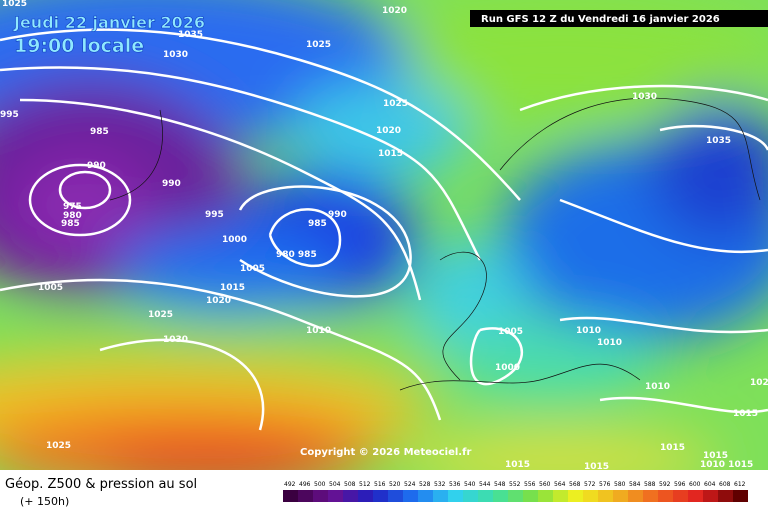 This screenshot has width=768, height=512. Describe the element at coordinates (545, 484) in the screenshot. I see `colorbar-tick-label: 560` at that location.